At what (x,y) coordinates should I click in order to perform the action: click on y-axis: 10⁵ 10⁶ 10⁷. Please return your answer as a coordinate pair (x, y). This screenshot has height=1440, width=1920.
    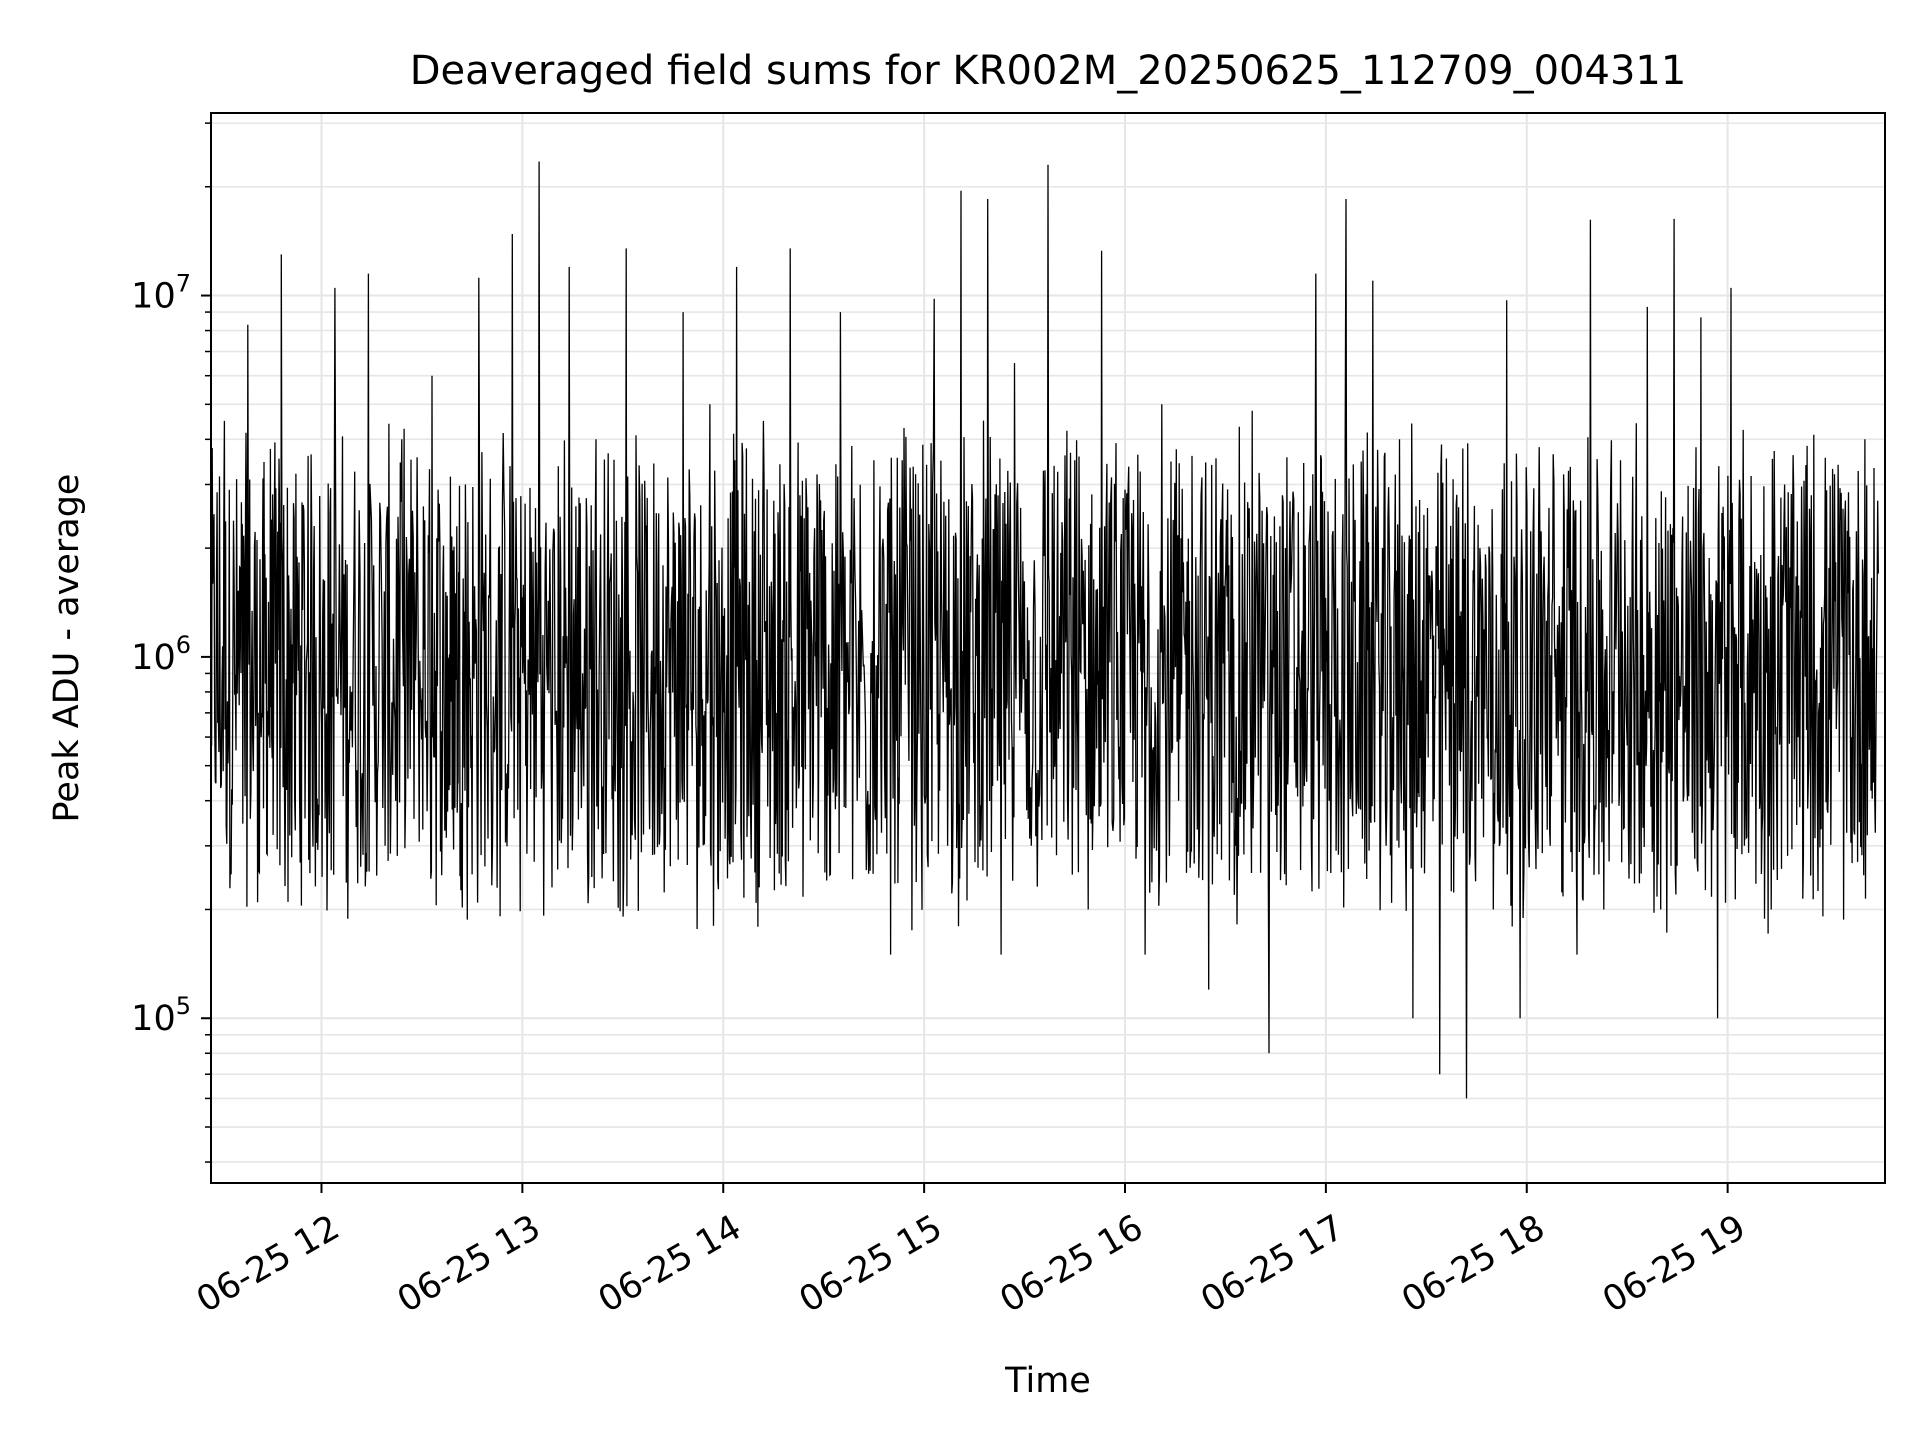
    Looking at the image, I should click on (171, 642).